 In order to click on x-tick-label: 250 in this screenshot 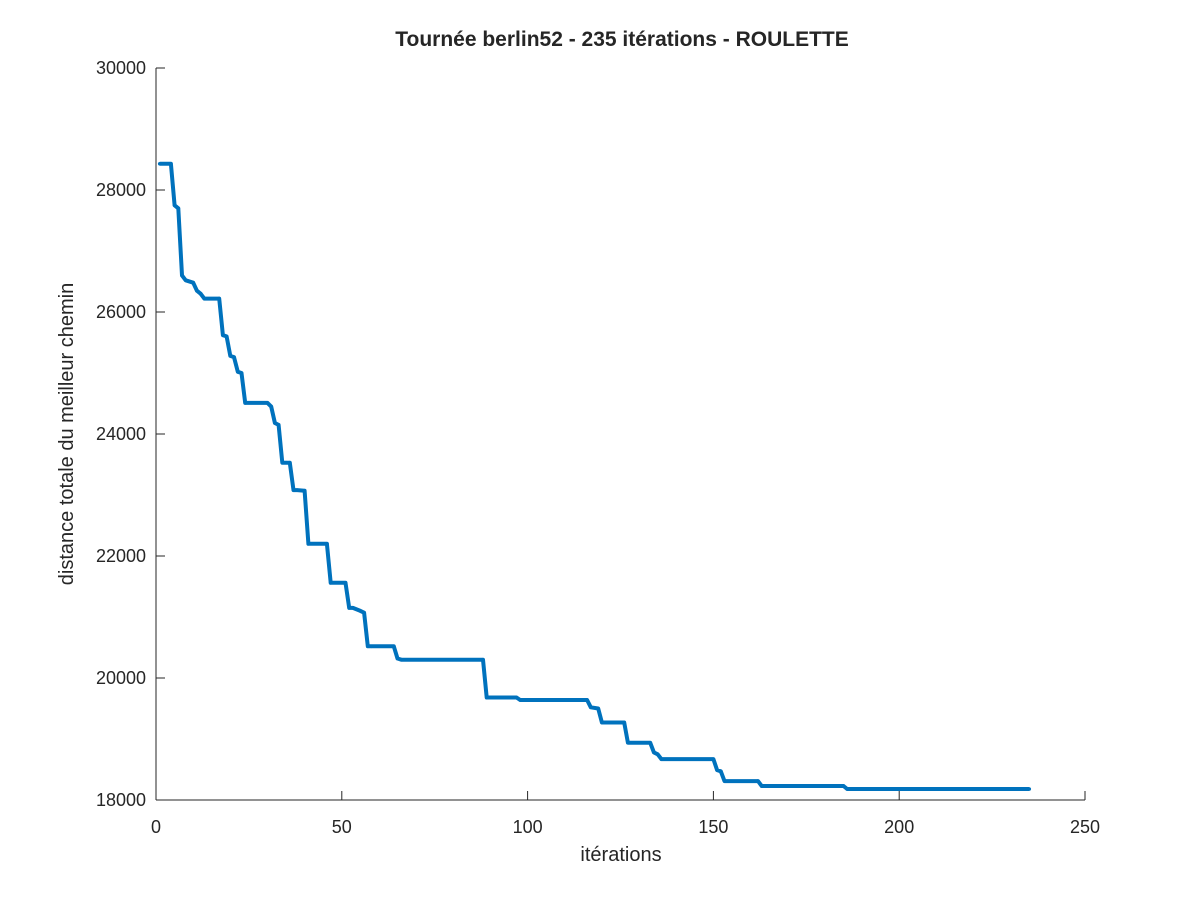, I will do `click(1085, 827)`.